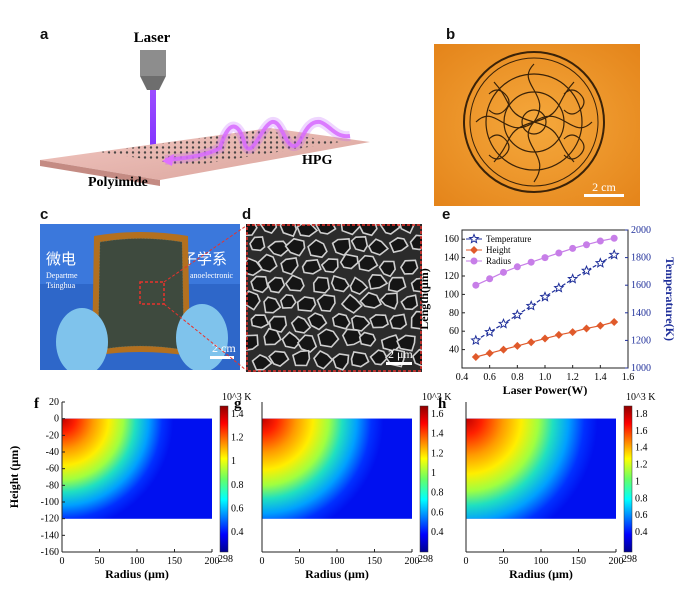  Describe the element at coordinates (14, 477) in the screenshot. I see `y-axis-label: Height (μm)` at that location.